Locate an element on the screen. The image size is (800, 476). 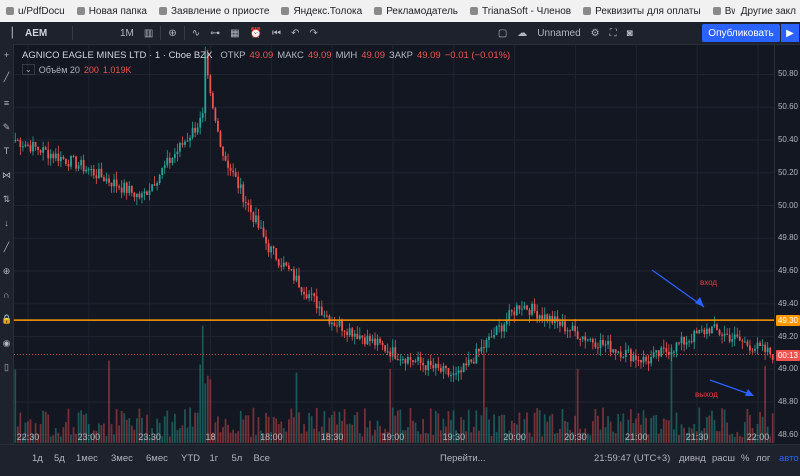
range-1г: 1г is located at coordinates (214, 458).